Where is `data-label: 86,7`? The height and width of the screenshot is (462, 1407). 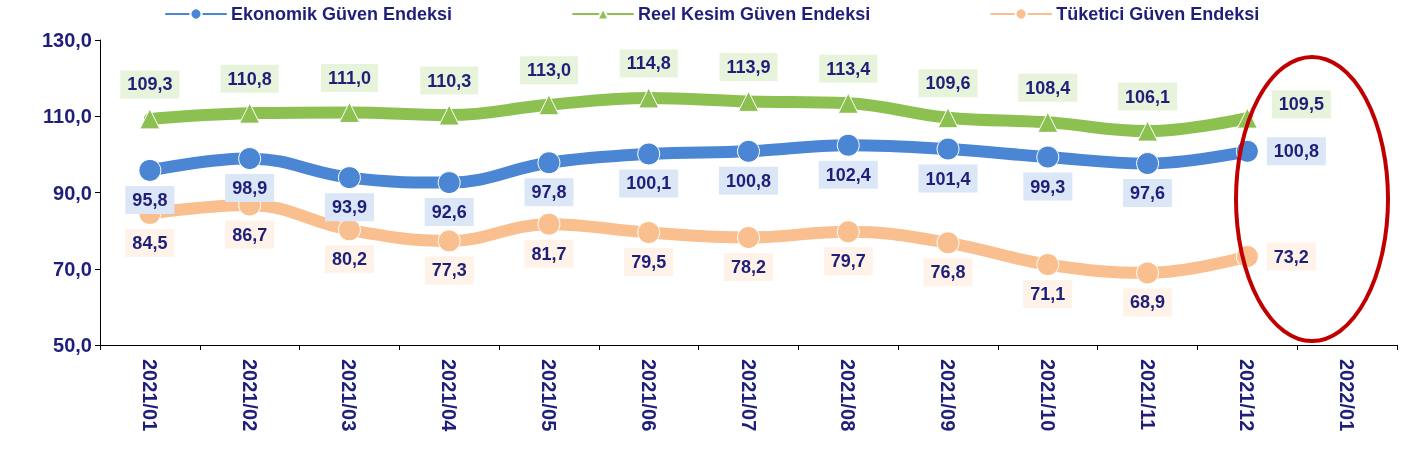
data-label: 86,7 is located at coordinates (250, 234).